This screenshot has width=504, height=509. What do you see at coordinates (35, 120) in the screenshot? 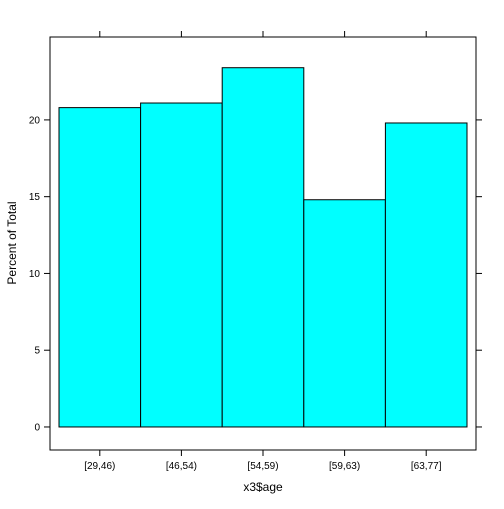
I see `y-tick-label-4: 20` at bounding box center [35, 120].